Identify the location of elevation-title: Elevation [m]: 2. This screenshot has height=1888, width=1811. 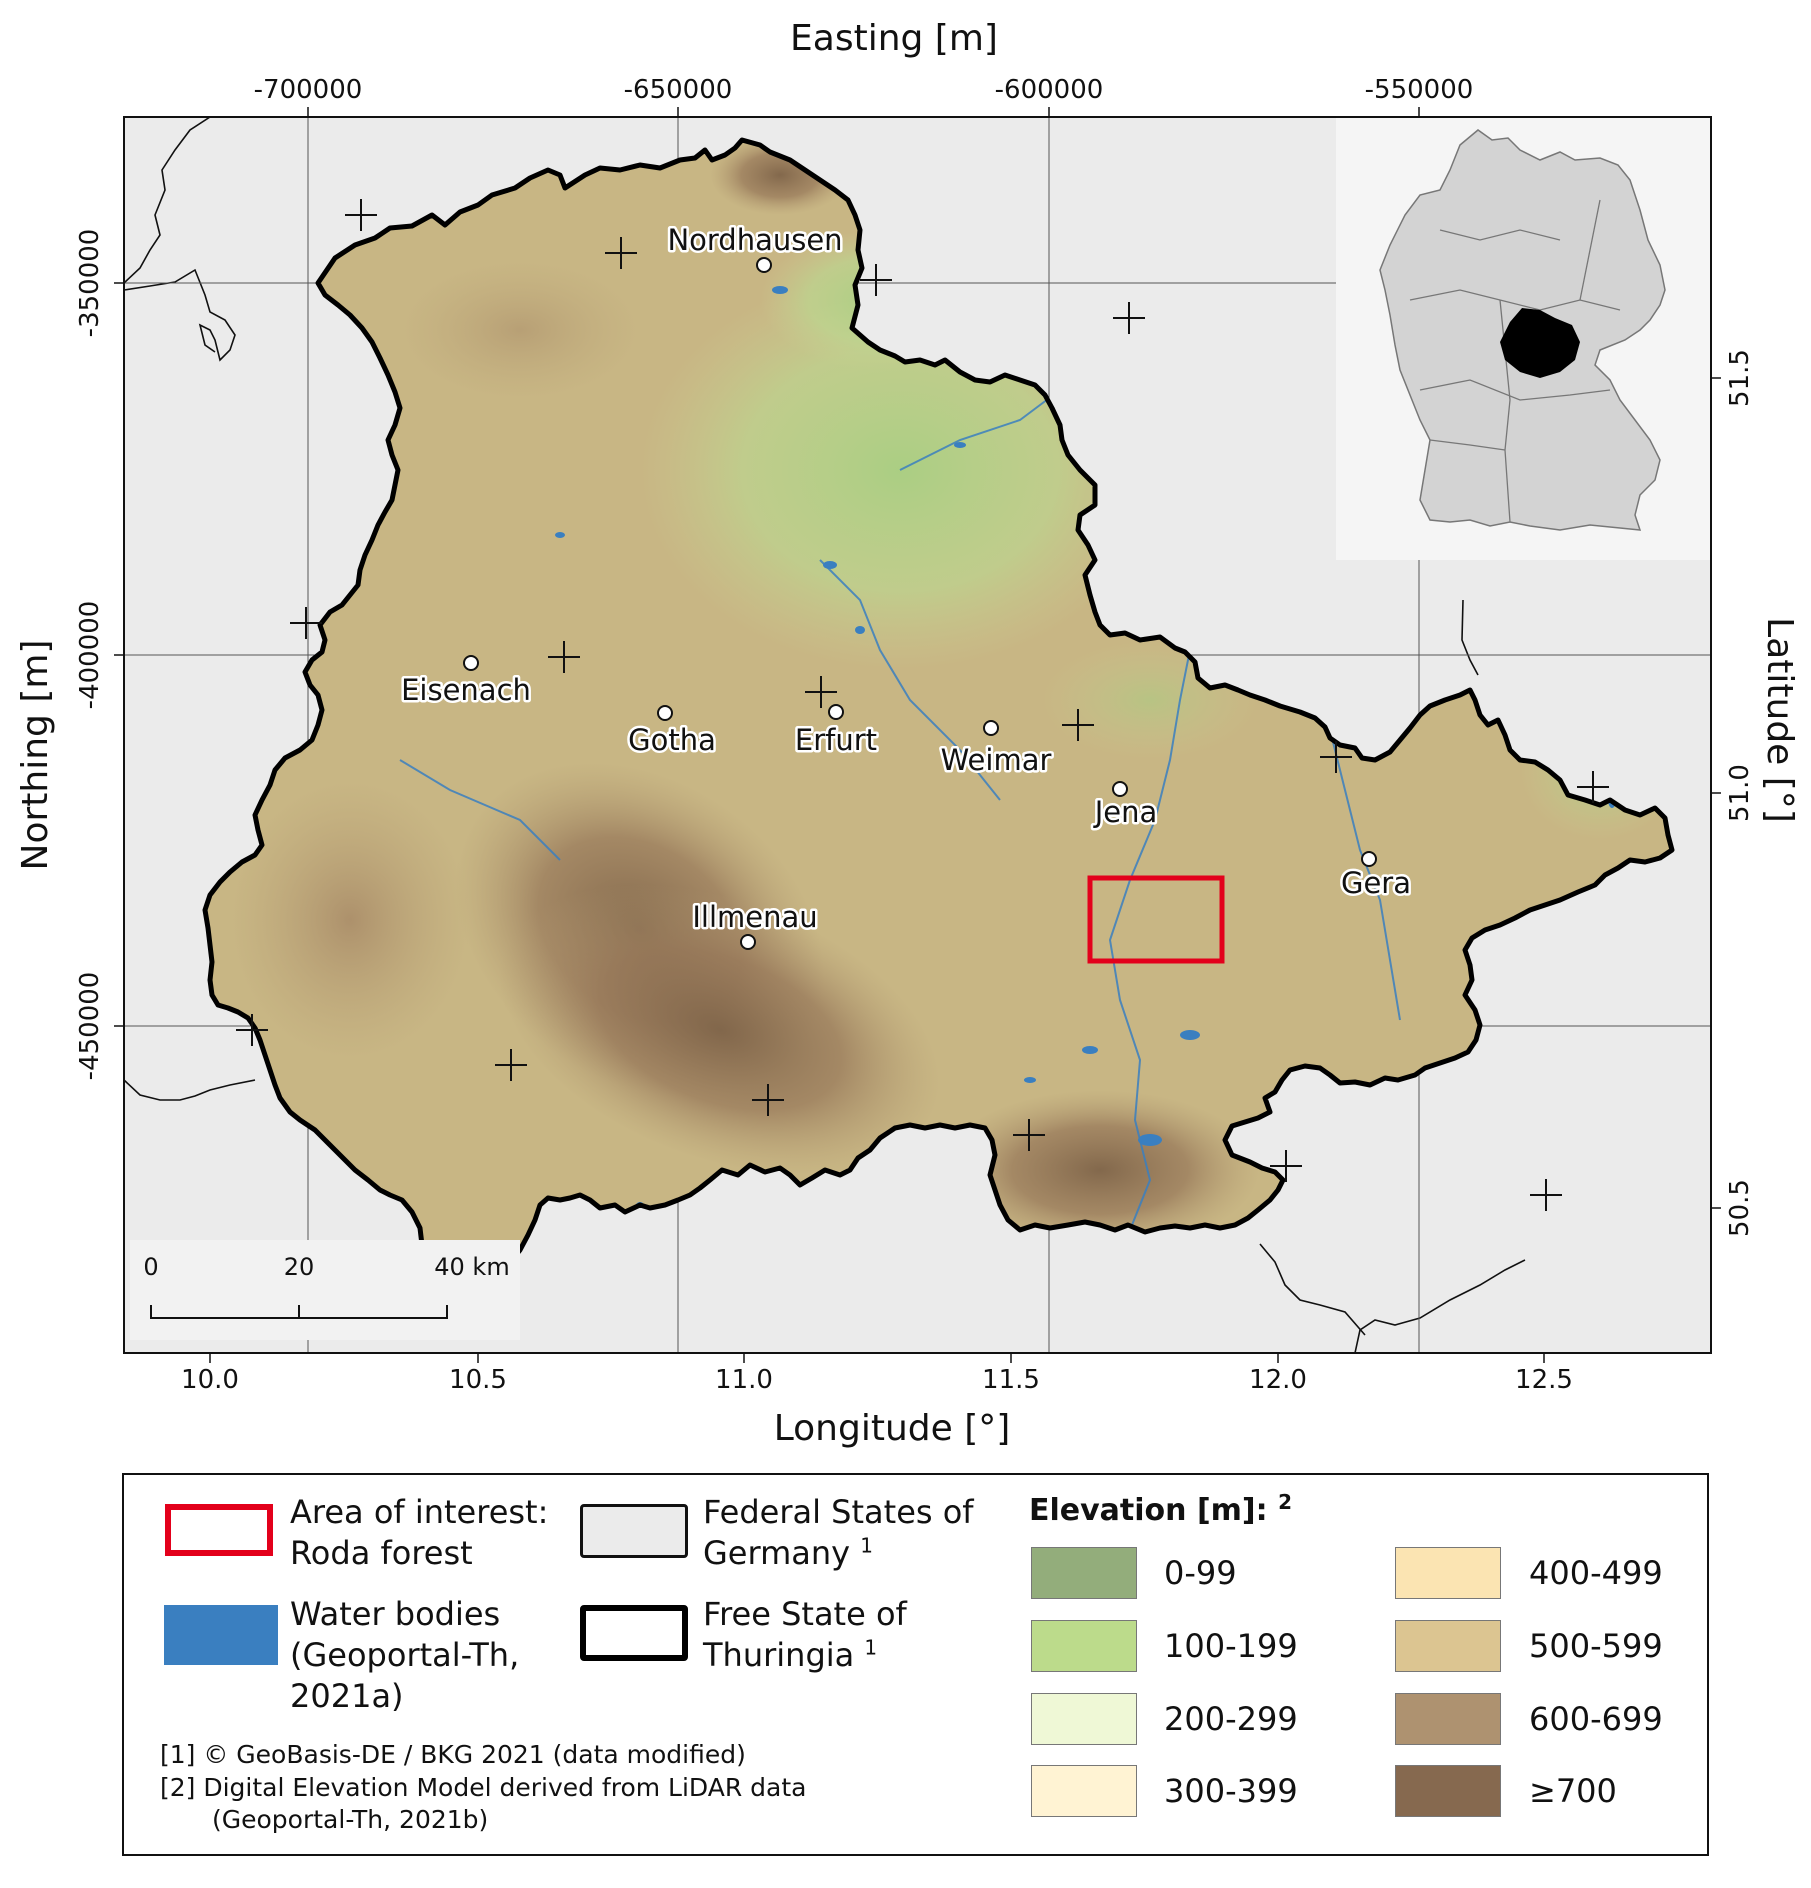
(1160, 1511).